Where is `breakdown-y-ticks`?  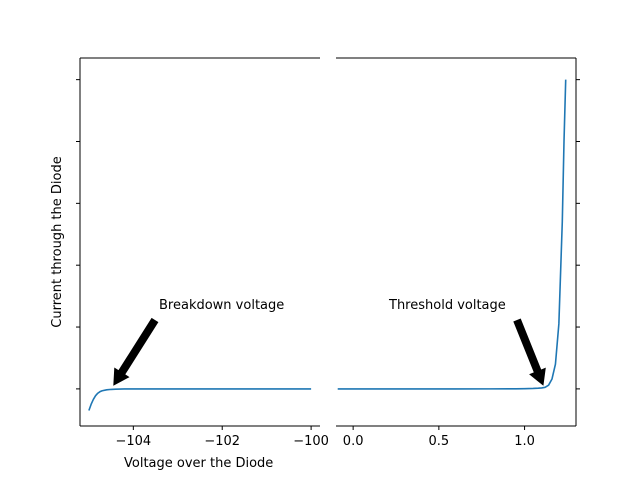 breakdown-y-ticks is located at coordinates (78, 234).